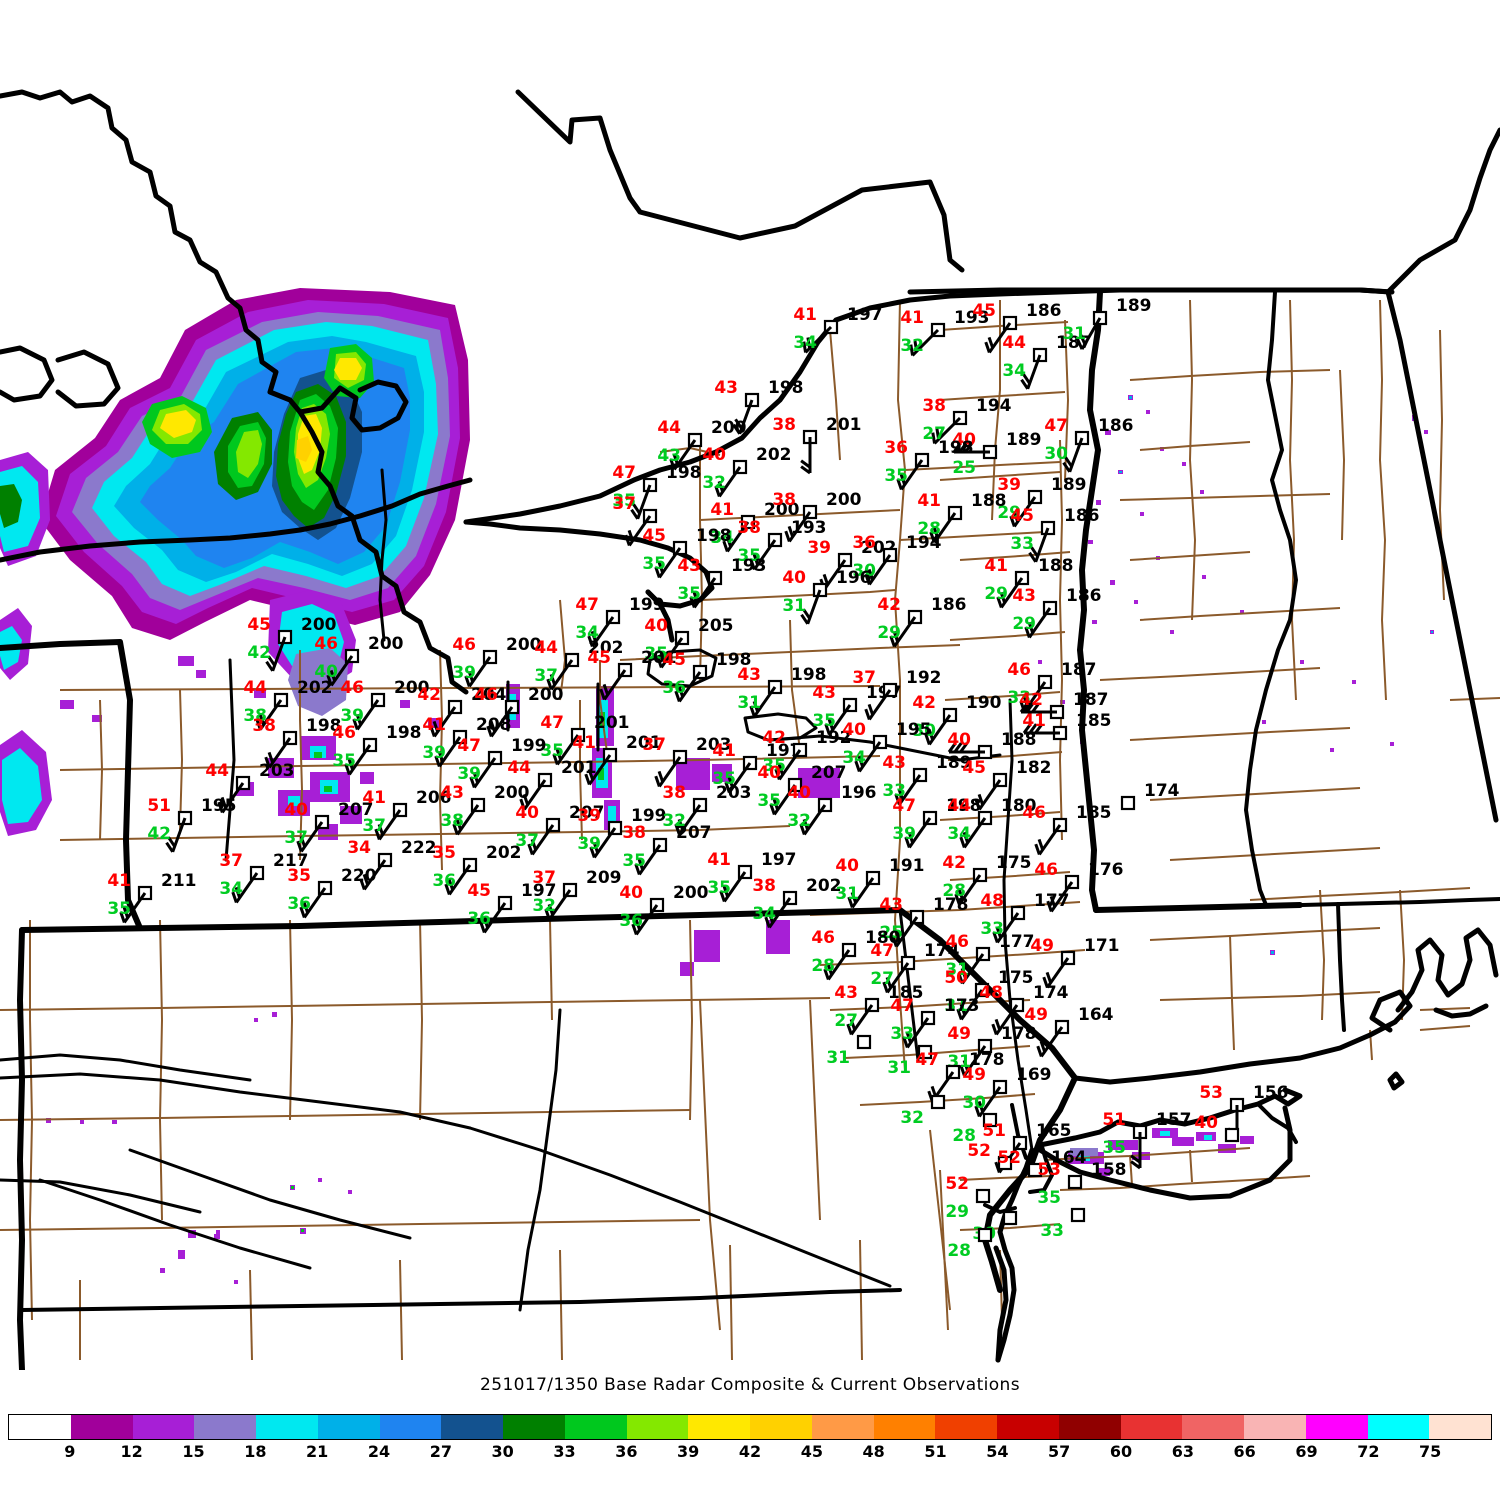 Image resolution: width=1500 pixels, height=1500 pixels. I want to click on station-plot: 37, so click(635, 520).